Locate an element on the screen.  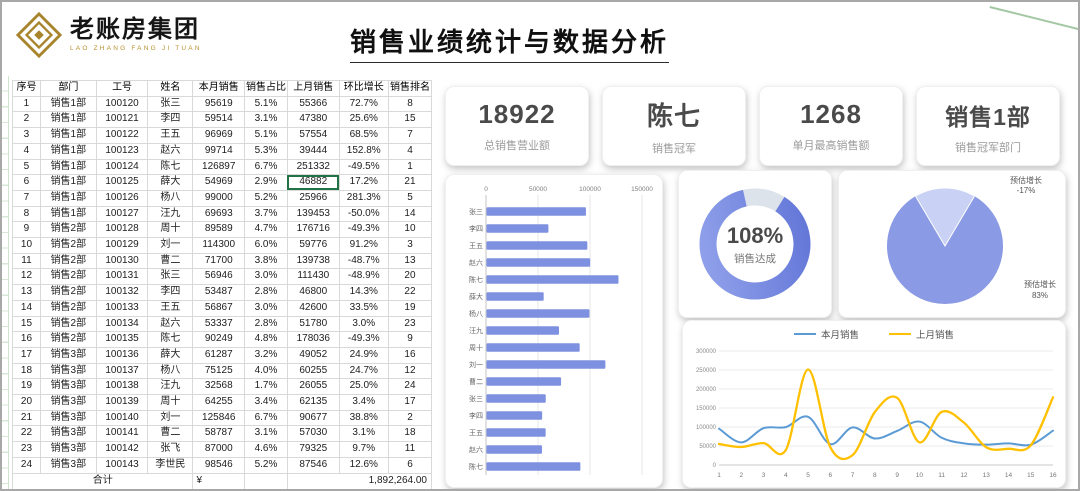
cell: 25.6% is located at coordinates (363, 120).